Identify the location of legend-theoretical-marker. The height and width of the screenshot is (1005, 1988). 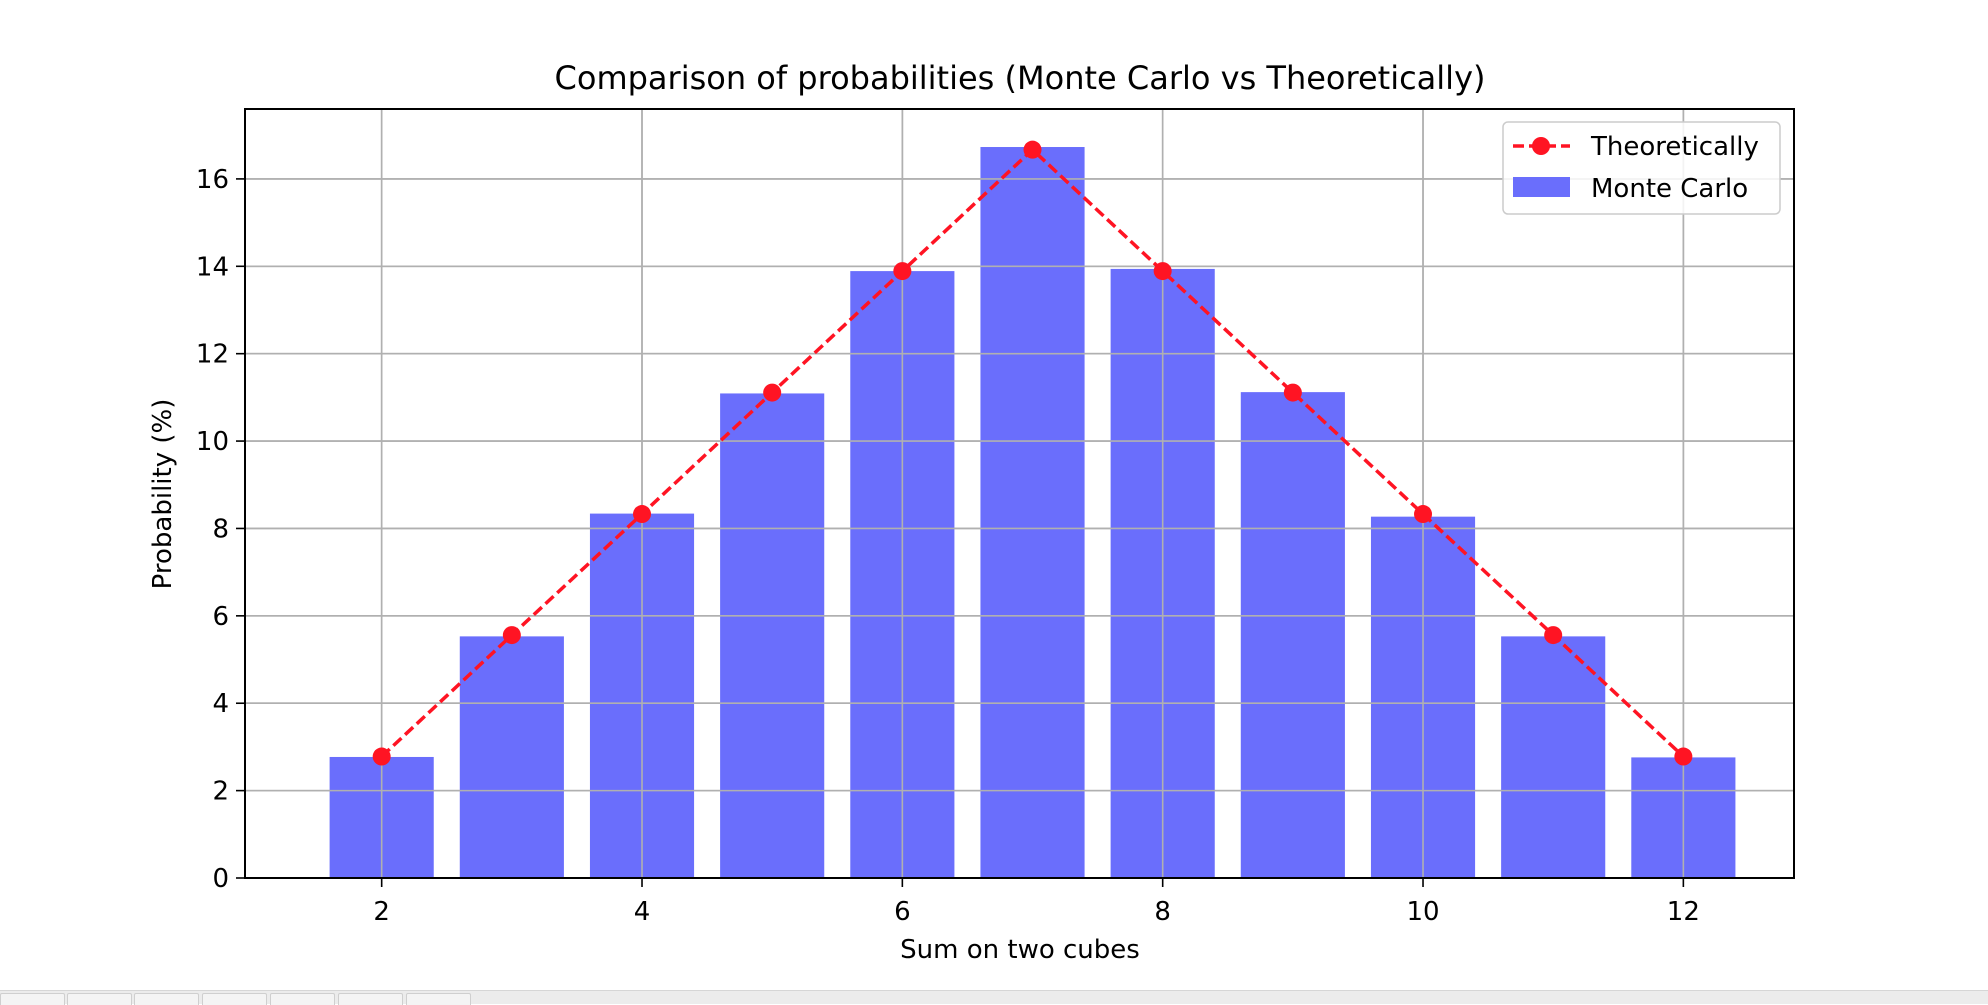
(1541, 146).